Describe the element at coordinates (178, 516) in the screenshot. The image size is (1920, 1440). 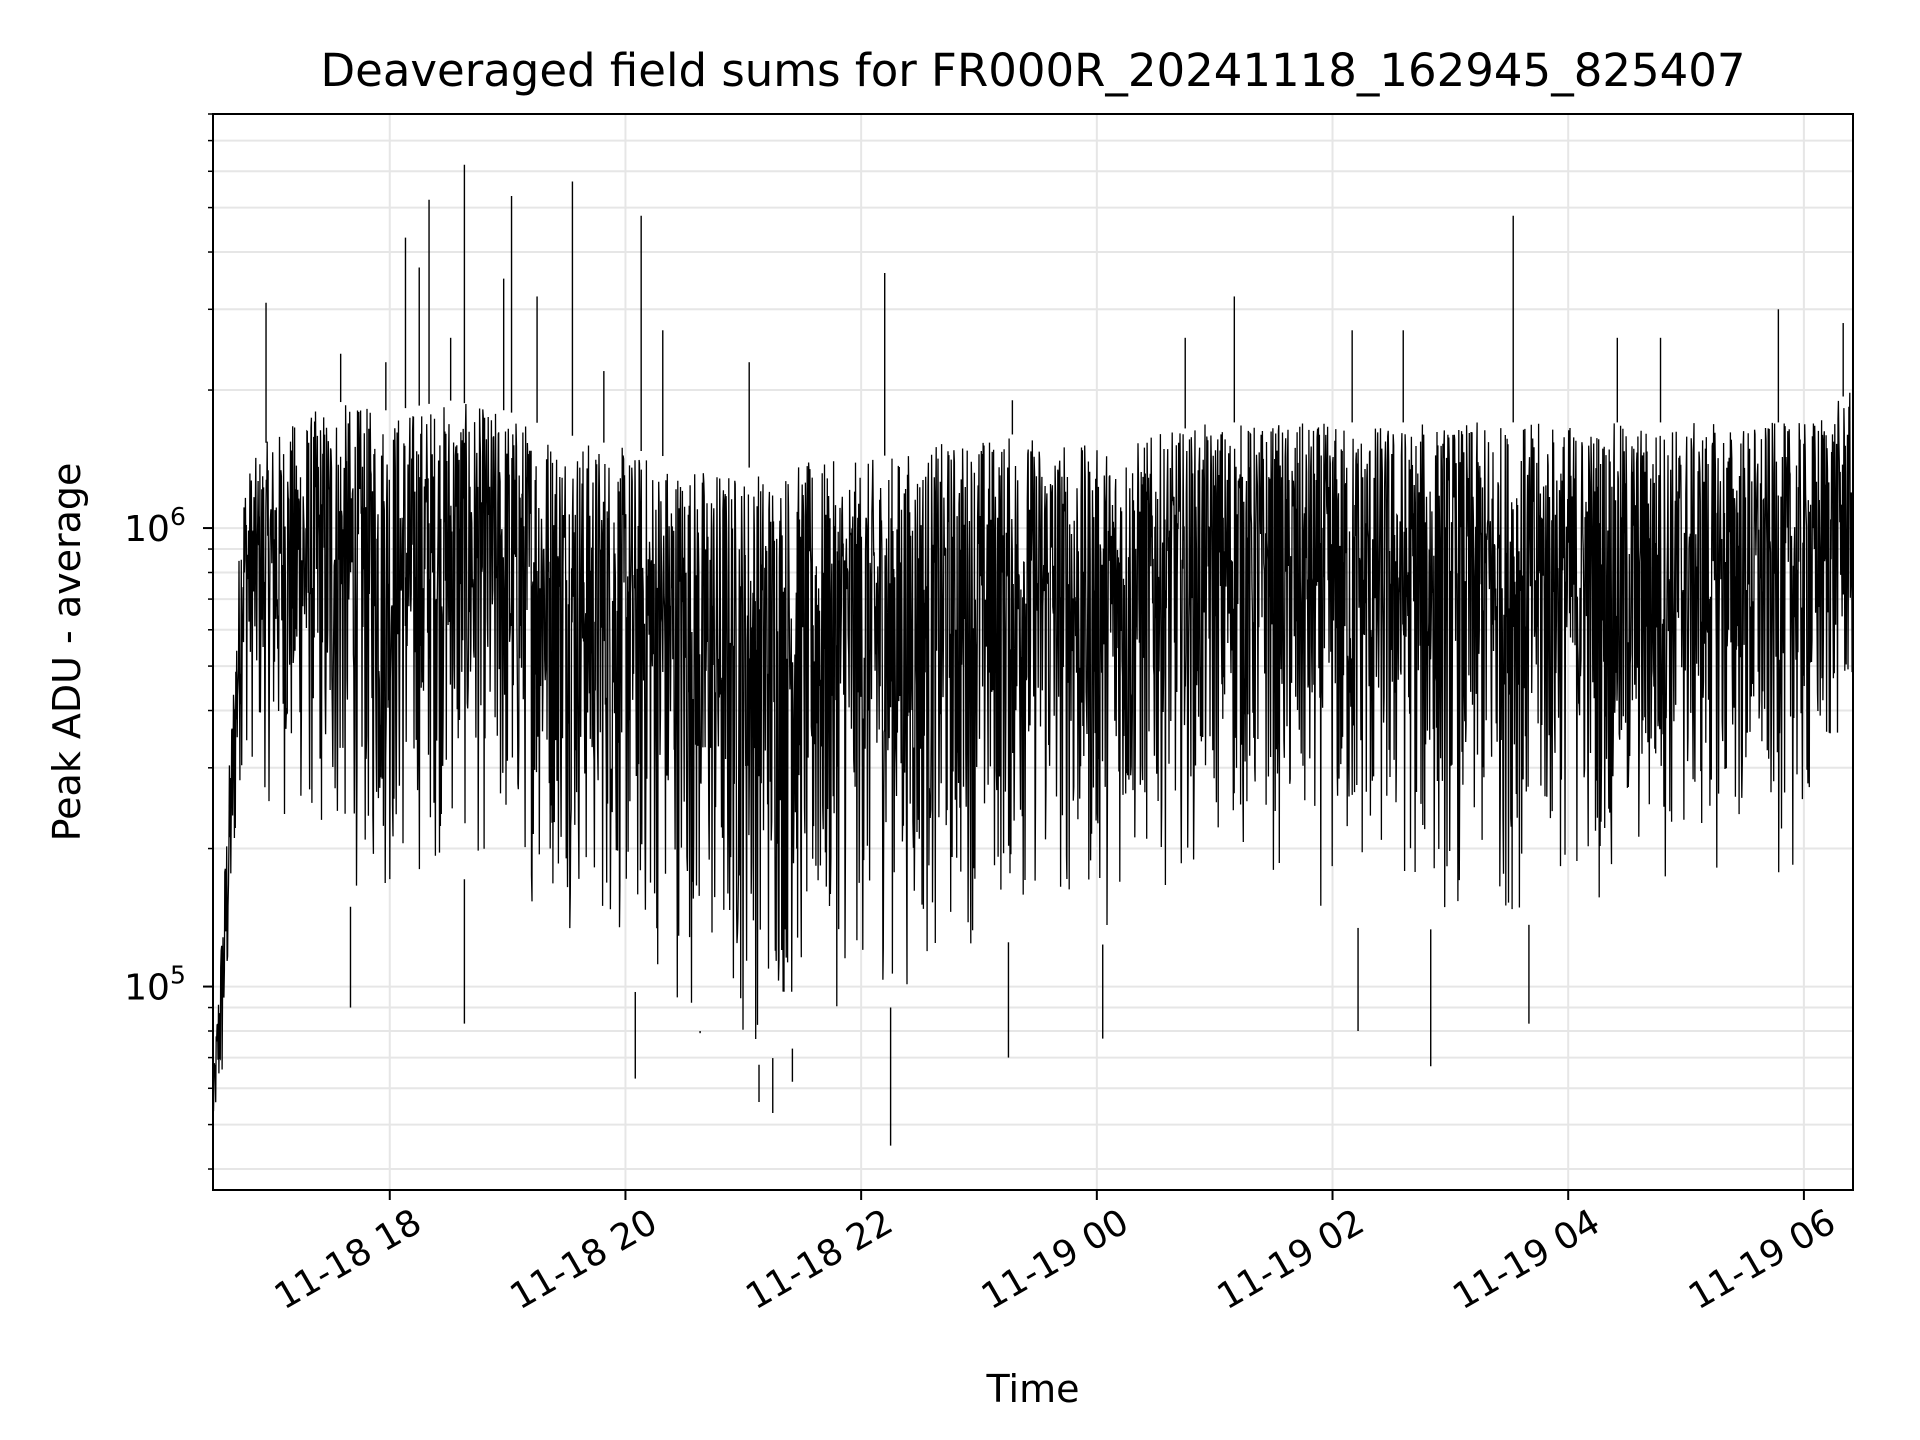
I see `y-tick-exponent: 6` at that location.